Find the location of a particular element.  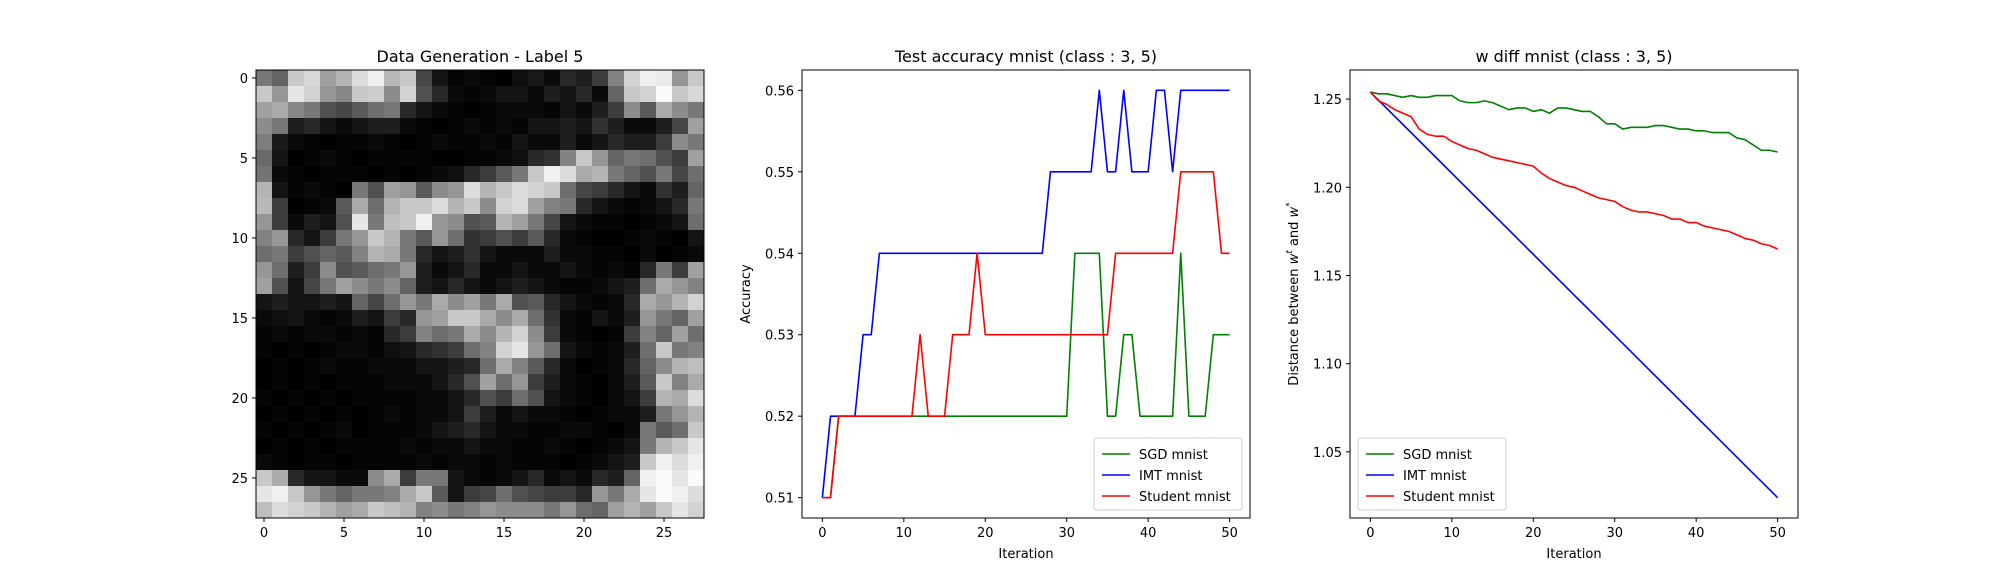

y-tick-label: 1.20 is located at coordinates (1327, 188).